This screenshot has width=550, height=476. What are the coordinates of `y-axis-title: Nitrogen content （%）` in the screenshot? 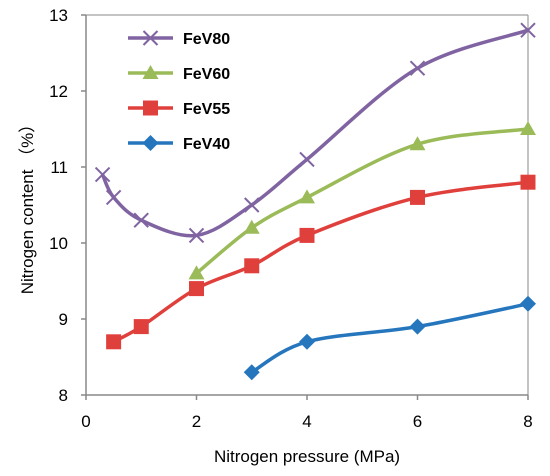 It's located at (27, 205).